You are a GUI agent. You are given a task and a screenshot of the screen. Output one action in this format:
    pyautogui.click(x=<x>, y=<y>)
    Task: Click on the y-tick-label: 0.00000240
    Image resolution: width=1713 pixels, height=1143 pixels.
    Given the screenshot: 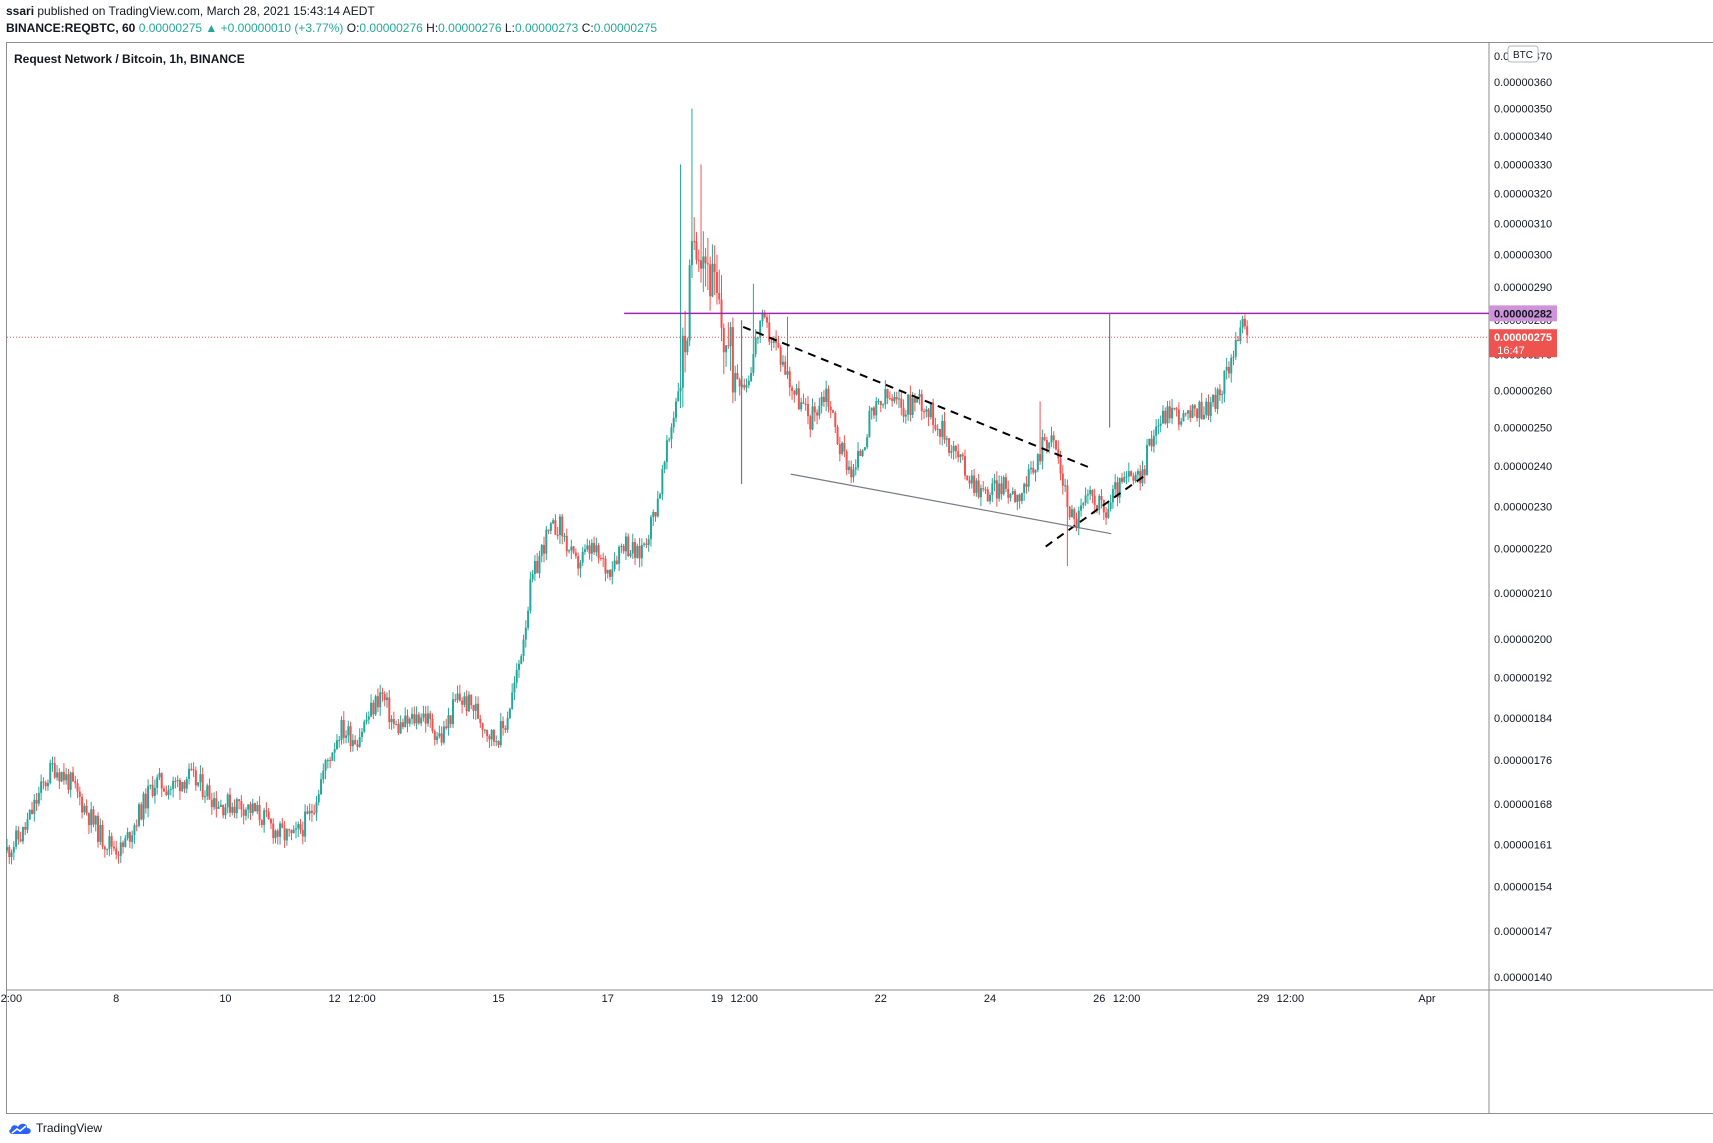 What is the action you would take?
    pyautogui.click(x=1523, y=467)
    